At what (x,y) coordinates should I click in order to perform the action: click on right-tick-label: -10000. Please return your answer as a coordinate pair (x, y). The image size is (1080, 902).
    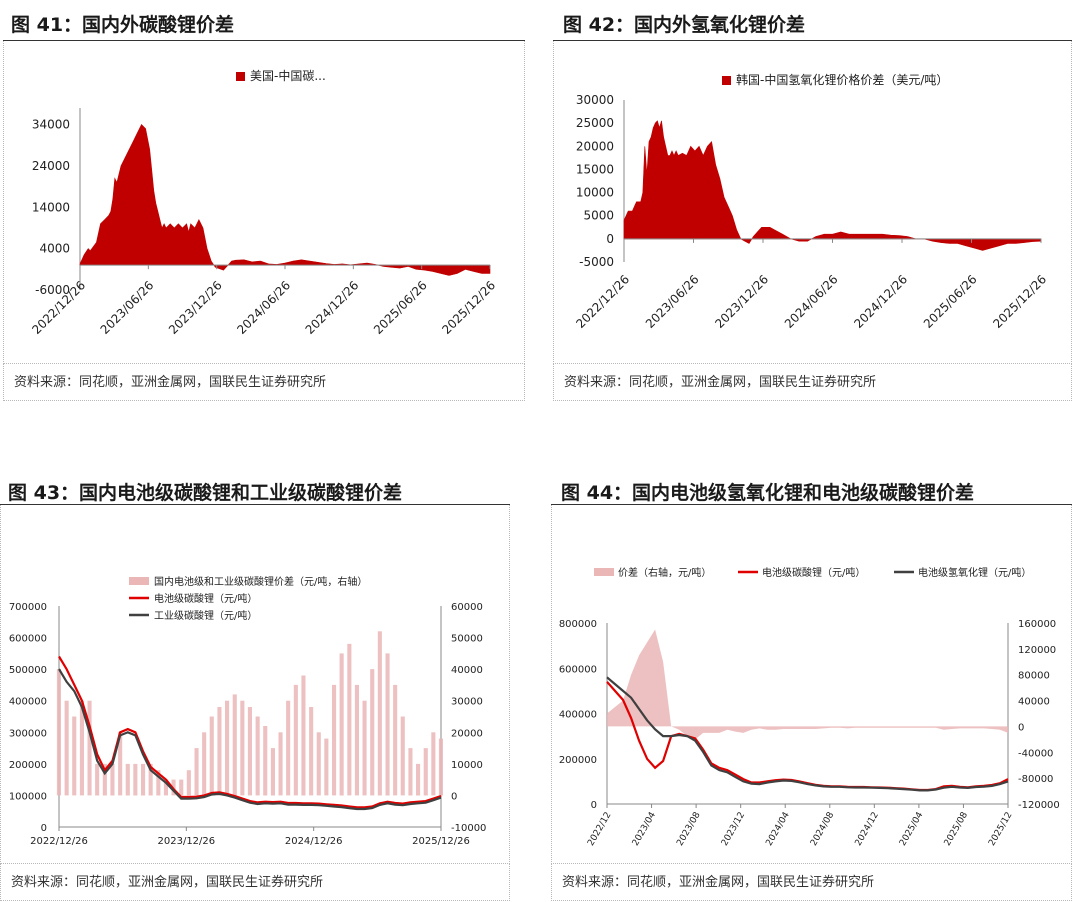
    Looking at the image, I should click on (468, 828).